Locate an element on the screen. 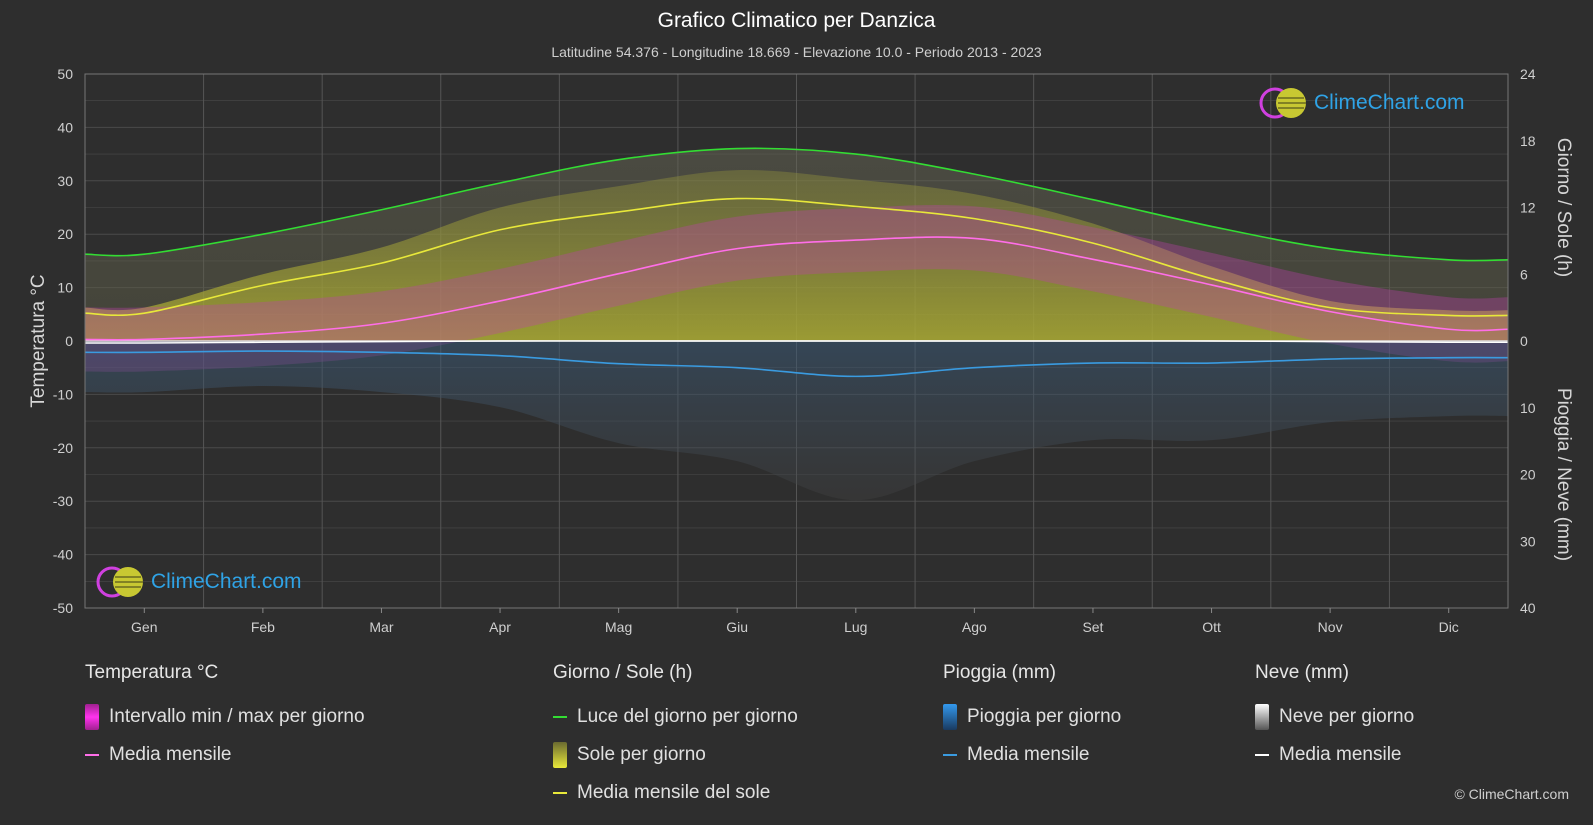 This screenshot has width=1593, height=825. legend-label: Intervallo min / max per giorno is located at coordinates (237, 716).